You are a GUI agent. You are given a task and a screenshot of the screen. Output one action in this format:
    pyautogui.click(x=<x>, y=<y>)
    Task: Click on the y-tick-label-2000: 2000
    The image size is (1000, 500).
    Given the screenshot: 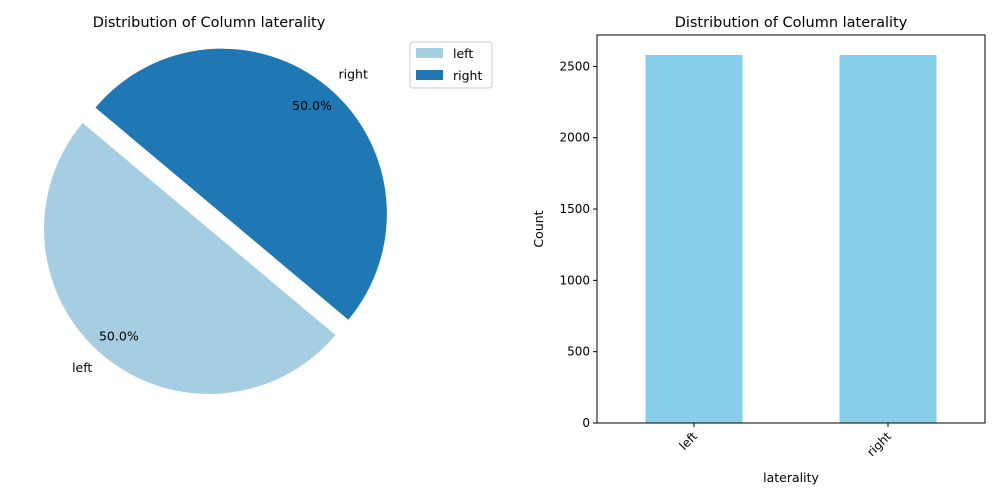 What is the action you would take?
    pyautogui.click(x=574, y=138)
    